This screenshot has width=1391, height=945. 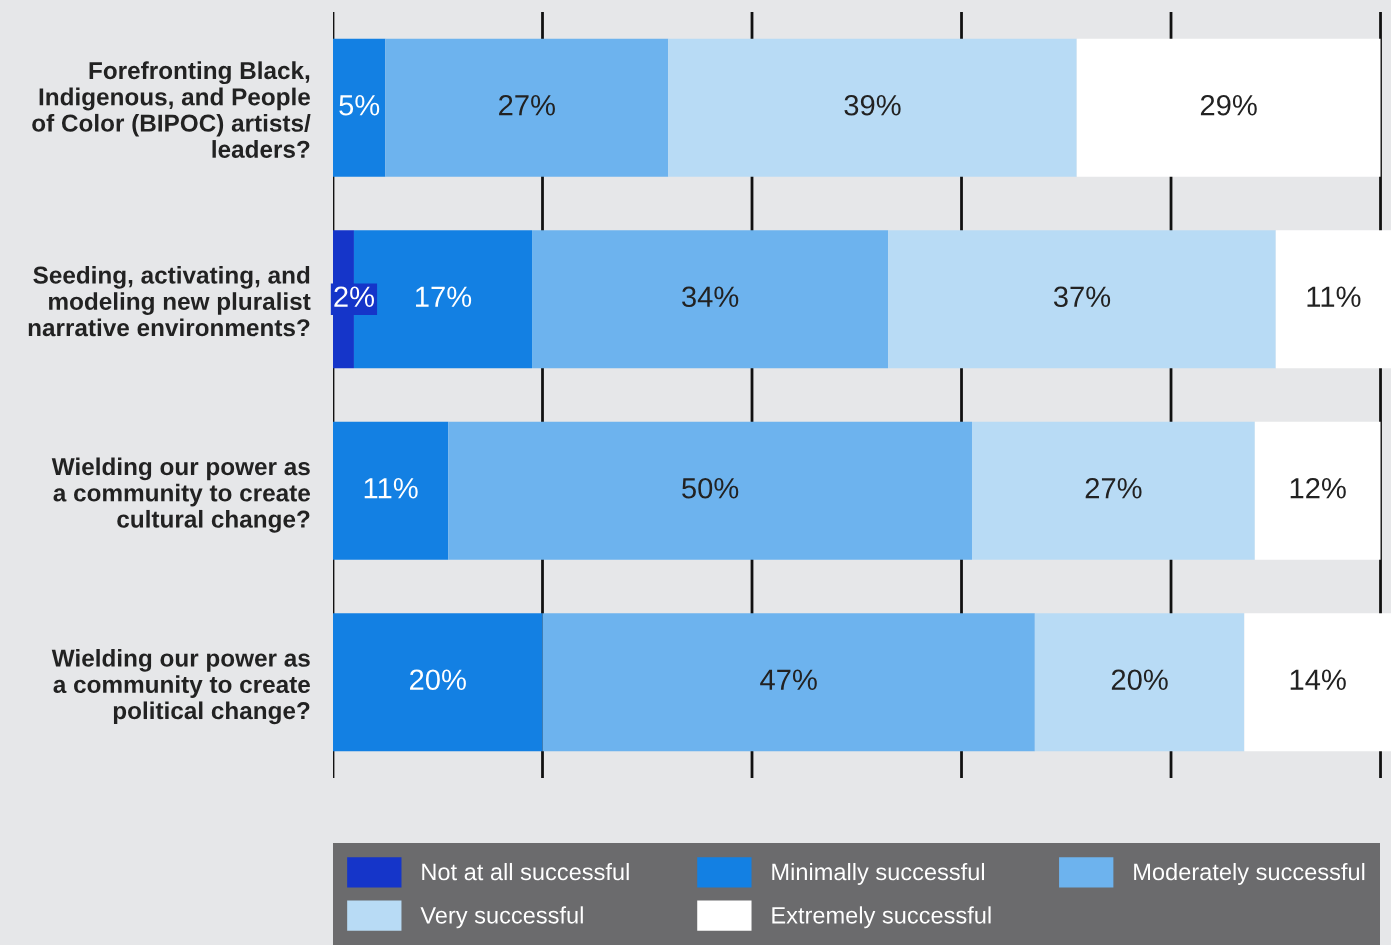 I want to click on data-label: 50%, so click(x=710, y=488).